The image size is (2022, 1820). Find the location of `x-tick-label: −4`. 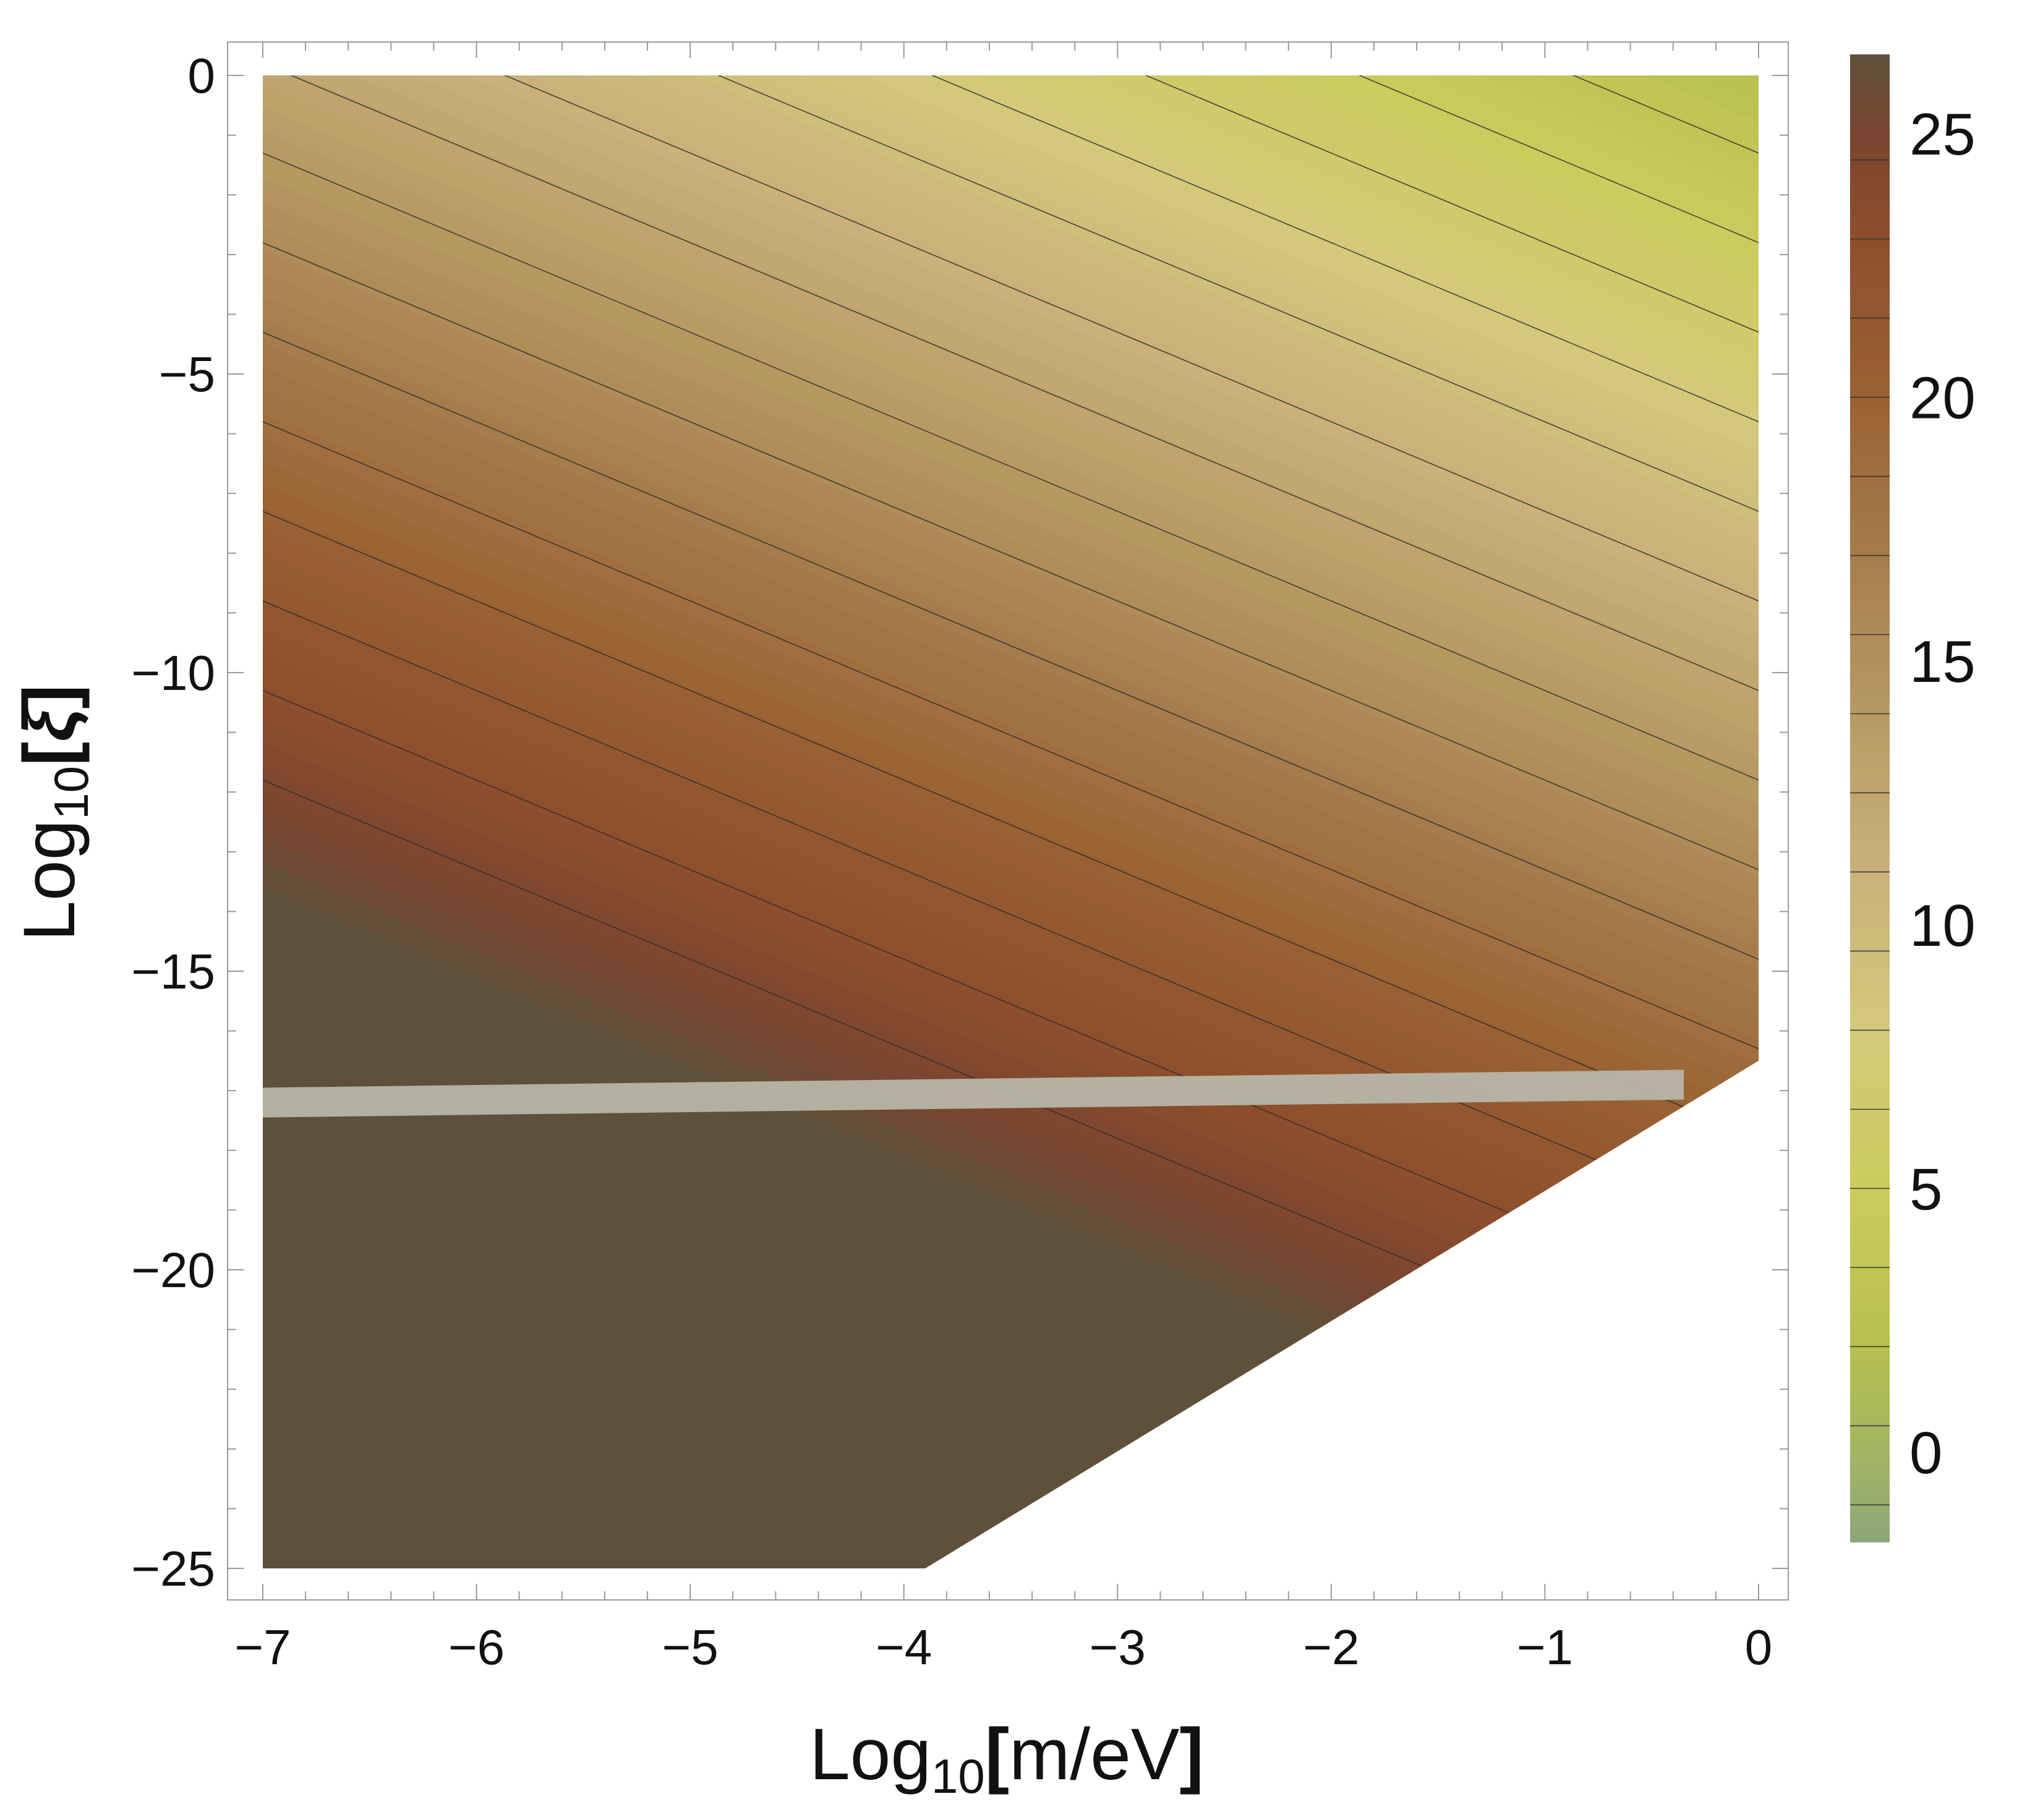

x-tick-label: −4 is located at coordinates (904, 1648).